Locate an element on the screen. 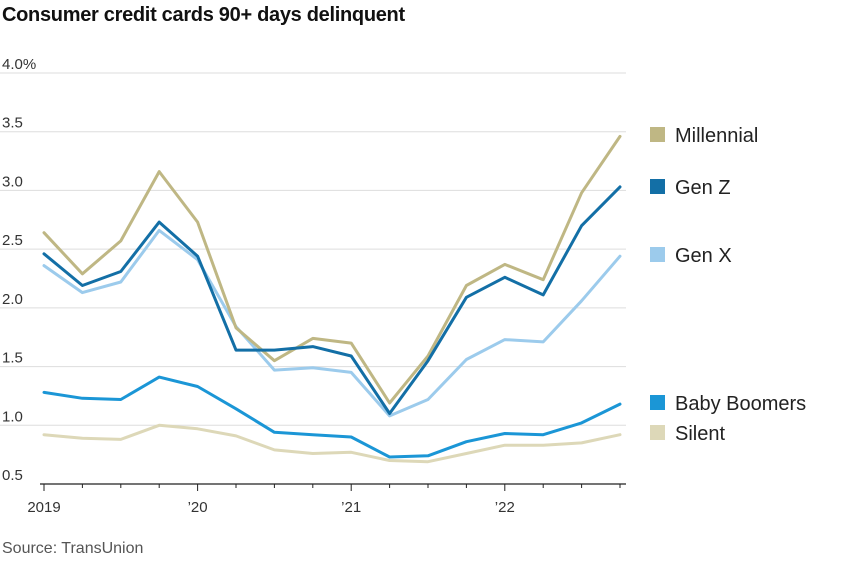  x-tick-label: ’22 is located at coordinates (505, 507).